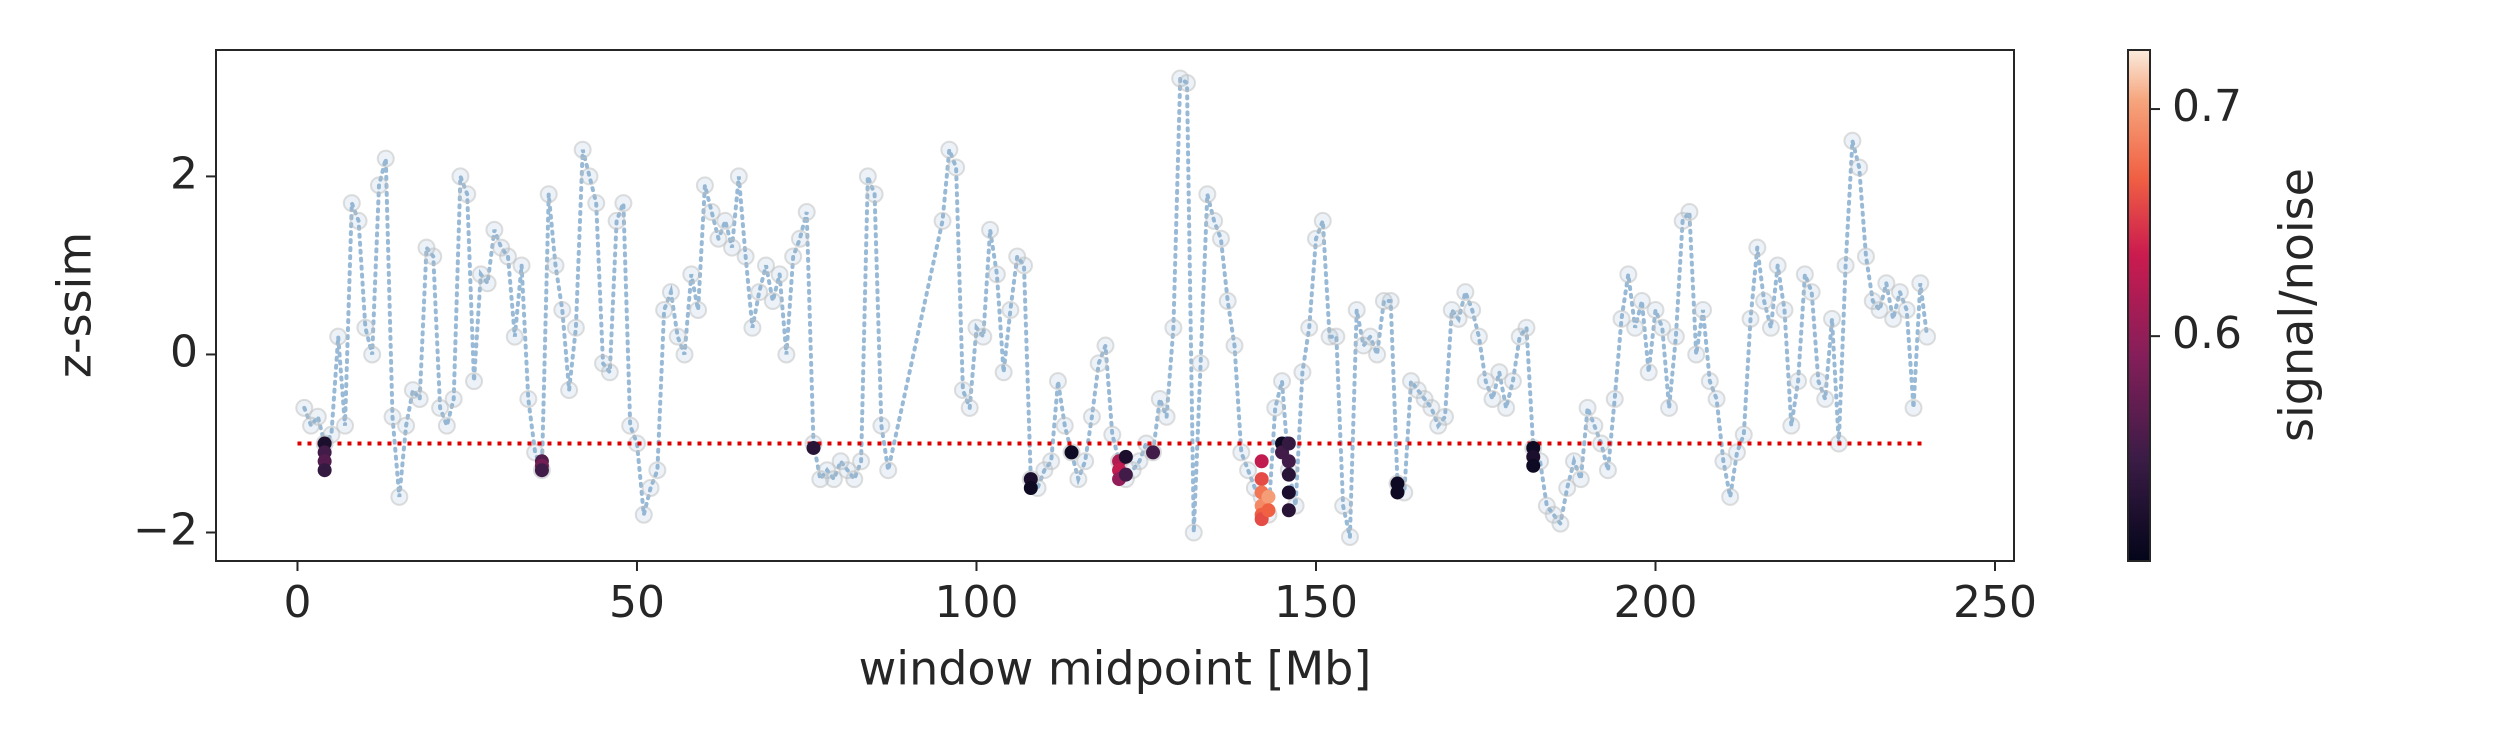 The image size is (2500, 750). Describe the element at coordinates (2139, 305) in the screenshot. I see `colorbar` at that location.